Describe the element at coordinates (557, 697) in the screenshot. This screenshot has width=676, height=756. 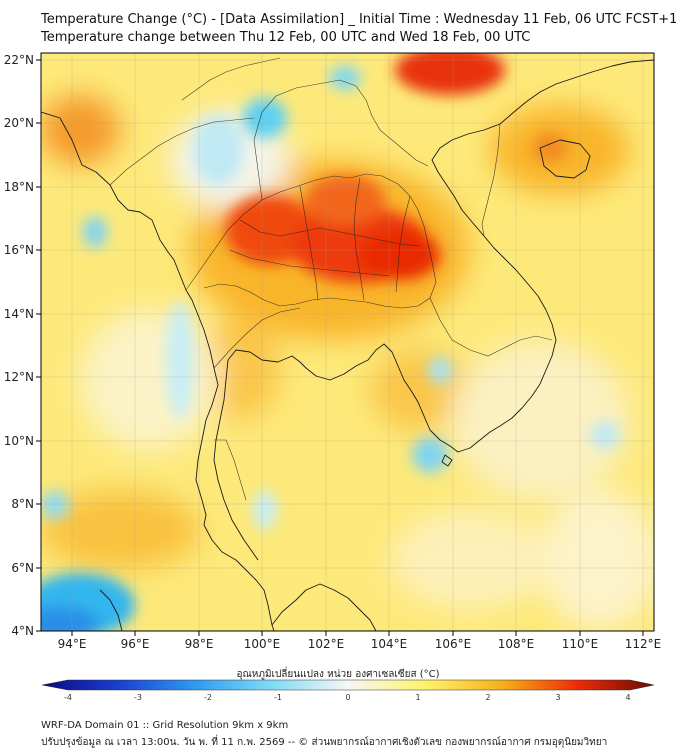
I see `colorbar-tick: 3` at that location.